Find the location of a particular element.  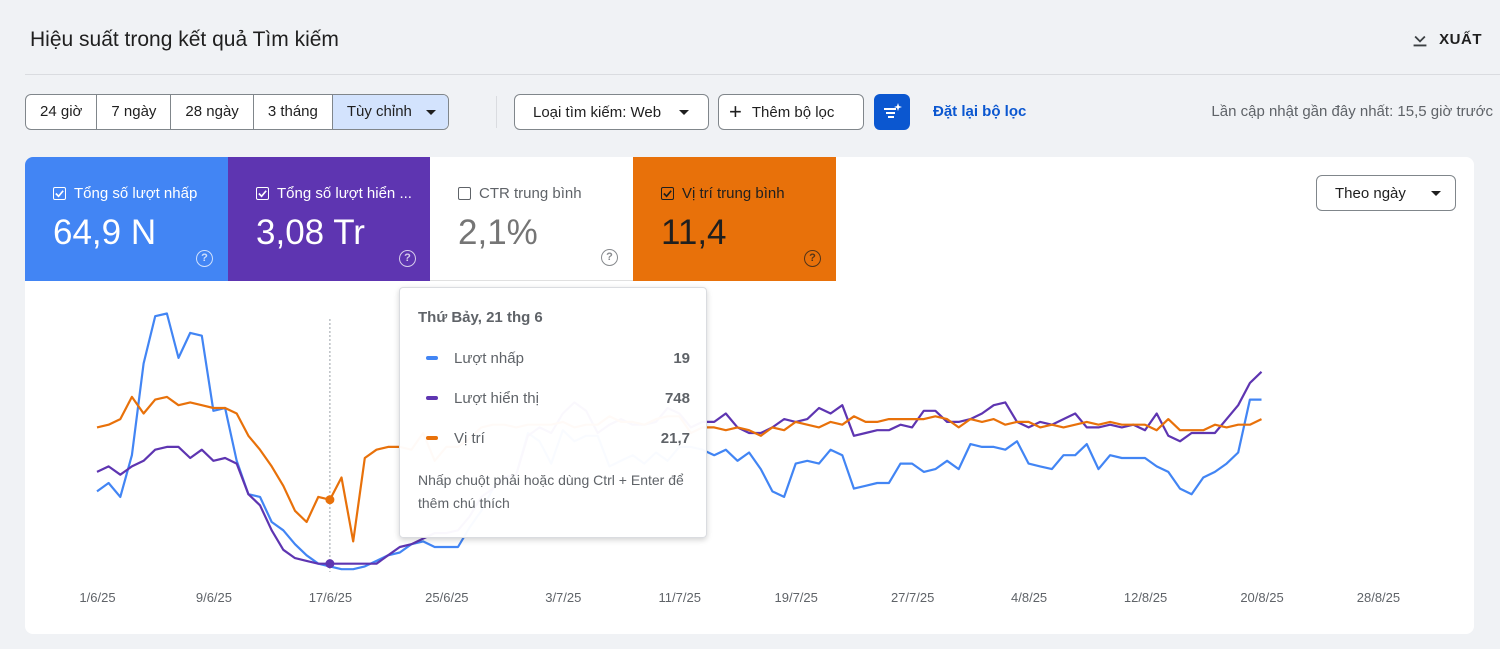

x-tick-label: 17/6/25 is located at coordinates (330, 597).